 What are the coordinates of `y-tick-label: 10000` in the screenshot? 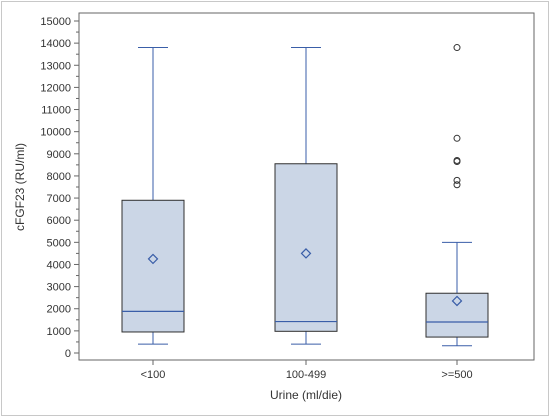 It's located at (55, 133).